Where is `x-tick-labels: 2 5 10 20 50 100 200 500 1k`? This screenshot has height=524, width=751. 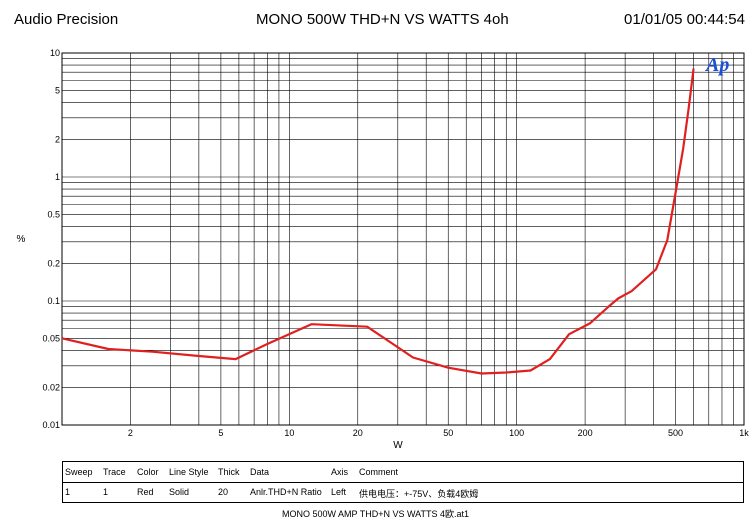 x-tick-labels: 2 5 10 20 50 100 200 500 1k is located at coordinates (438, 433).